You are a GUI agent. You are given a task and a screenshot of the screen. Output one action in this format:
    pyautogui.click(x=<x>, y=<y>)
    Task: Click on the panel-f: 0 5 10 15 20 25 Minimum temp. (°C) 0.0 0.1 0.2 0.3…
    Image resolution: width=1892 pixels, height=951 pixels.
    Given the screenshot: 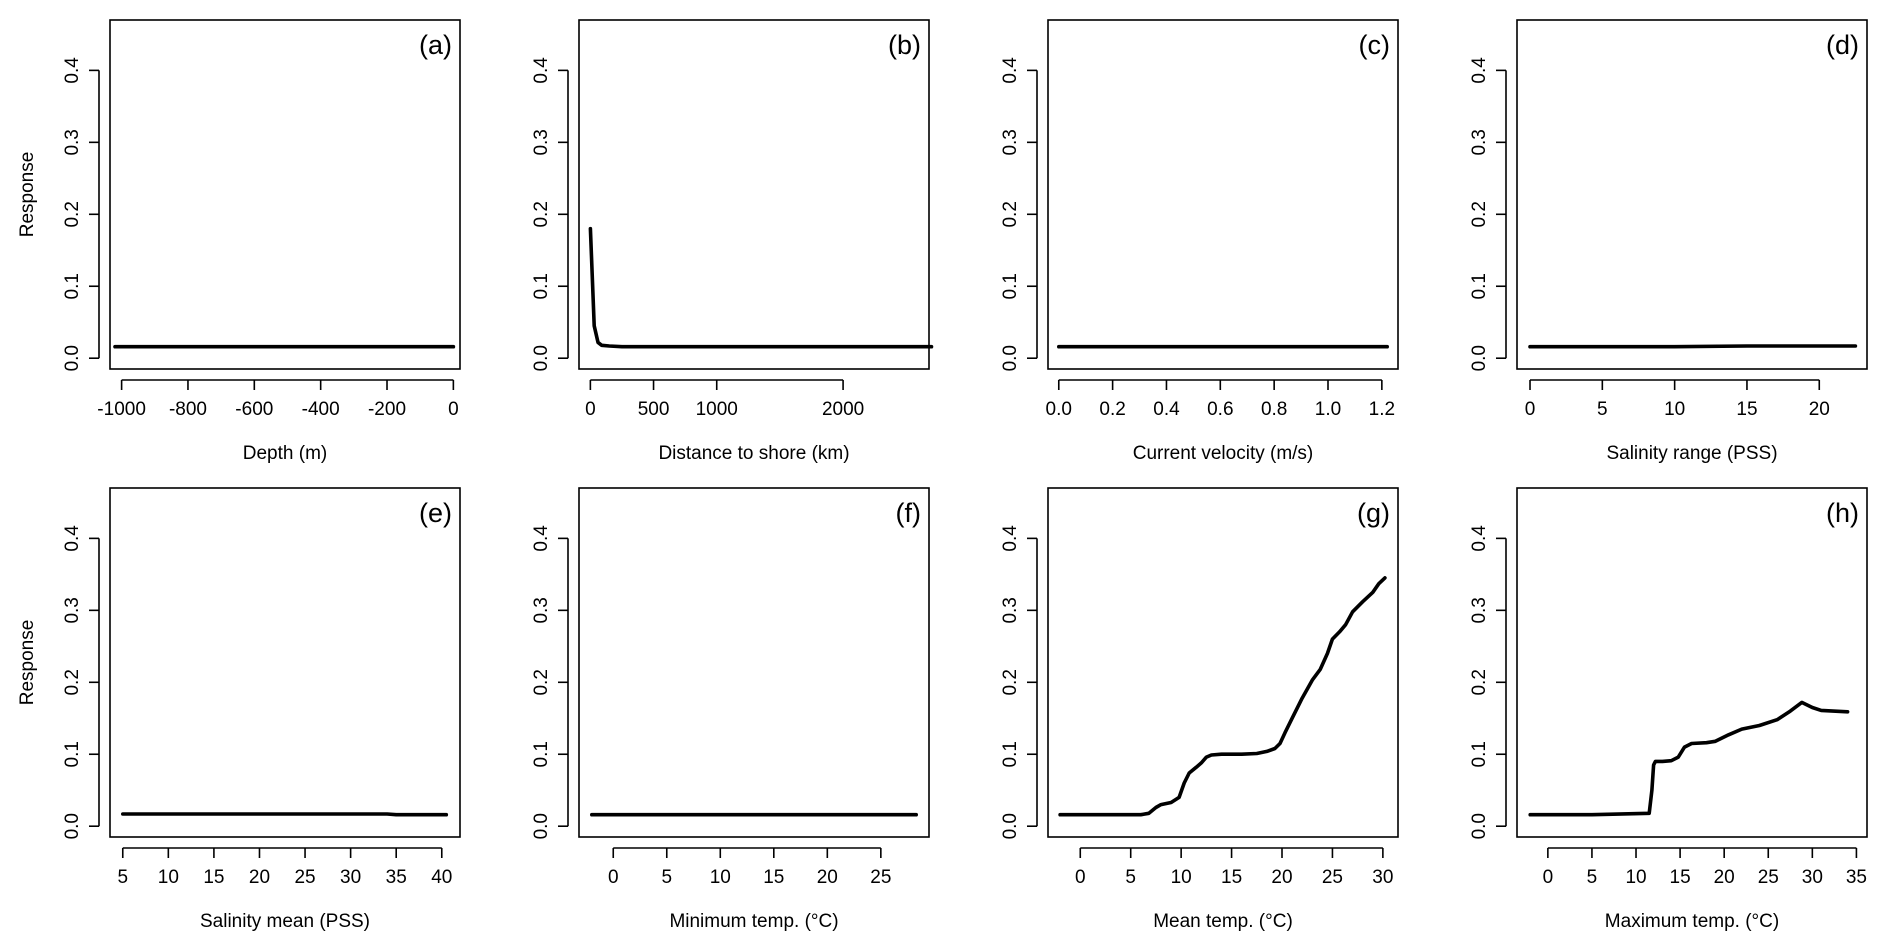 What is the action you would take?
    pyautogui.click(x=730, y=709)
    